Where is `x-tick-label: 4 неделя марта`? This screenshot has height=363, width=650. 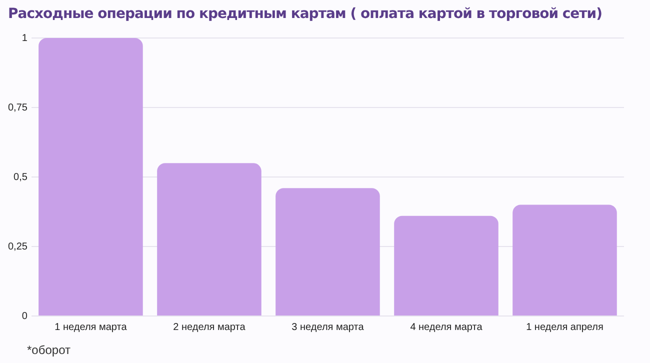
x-tick-label: 4 неделя марта is located at coordinates (446, 327).